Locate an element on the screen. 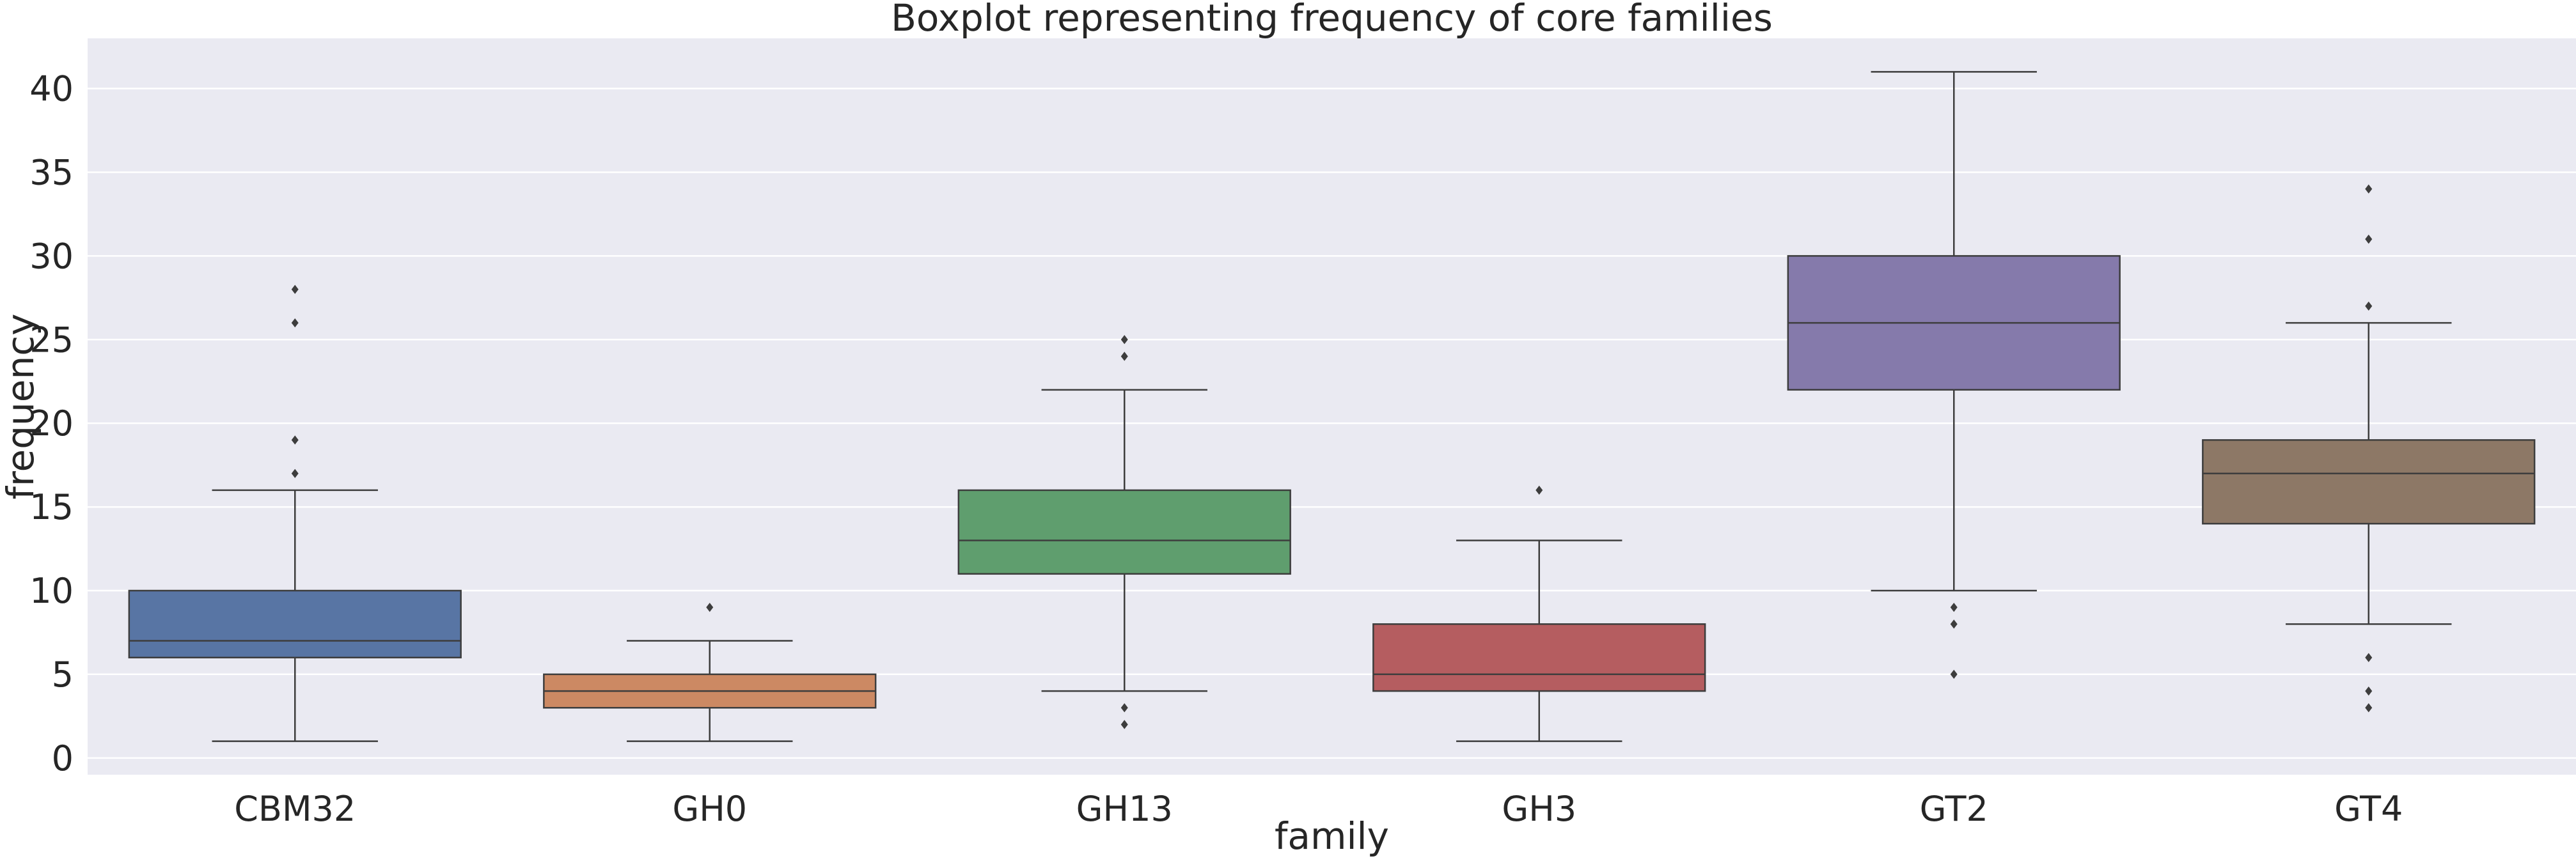 This screenshot has width=2576, height=861. y-tick-label: 15 is located at coordinates (51, 507).